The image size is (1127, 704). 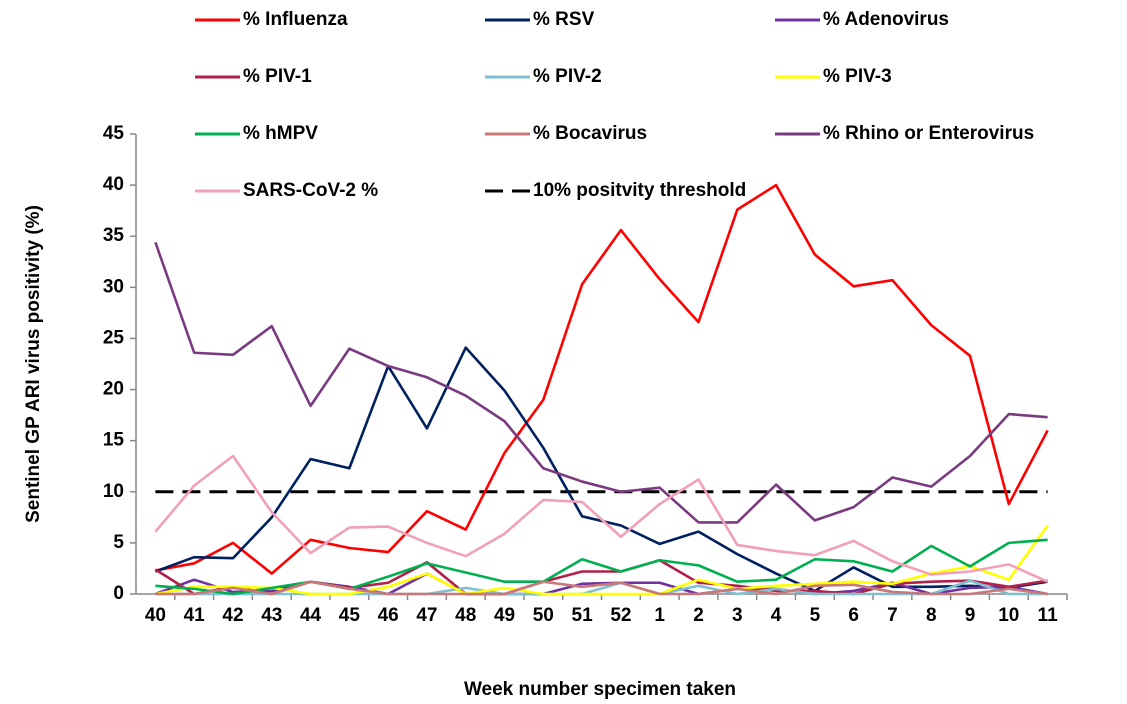 What do you see at coordinates (600, 689) in the screenshot?
I see `x-axis-label: Week number specimen taken` at bounding box center [600, 689].